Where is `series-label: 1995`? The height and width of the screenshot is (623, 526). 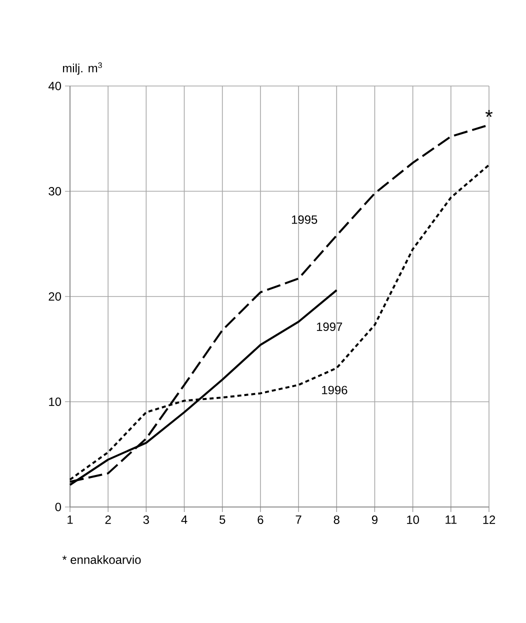 series-label: 1995 is located at coordinates (305, 219).